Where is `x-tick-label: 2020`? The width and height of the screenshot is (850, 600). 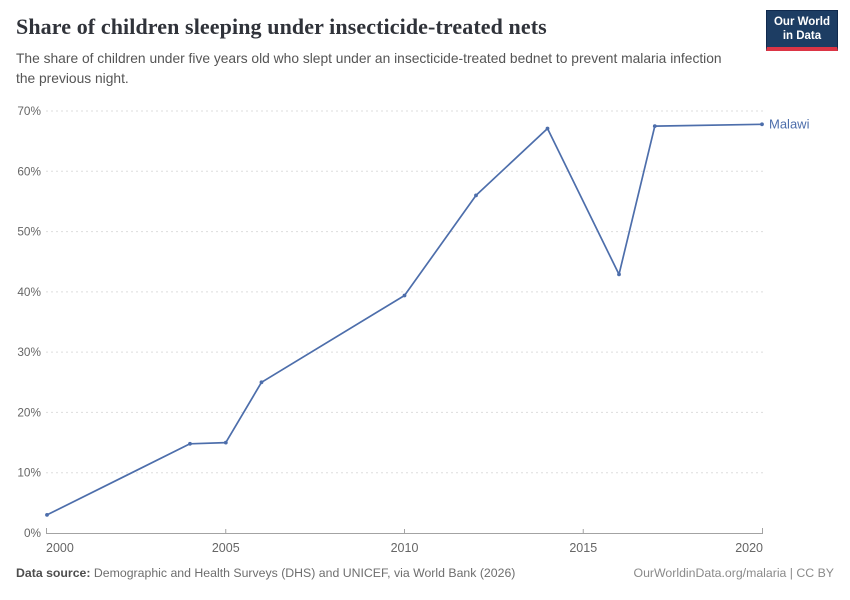 x-tick-label: 2020 is located at coordinates (749, 548).